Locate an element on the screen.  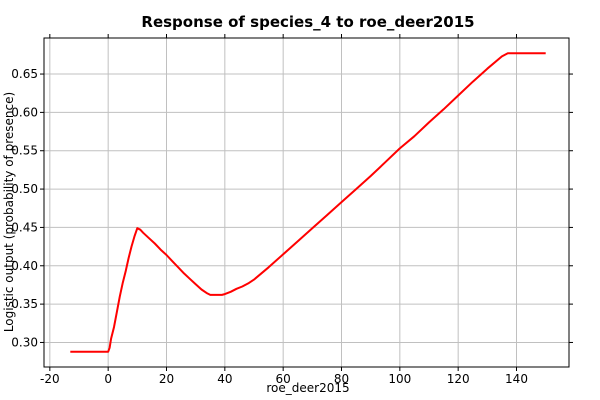
x-tick-label: -20 is located at coordinates (50, 379).